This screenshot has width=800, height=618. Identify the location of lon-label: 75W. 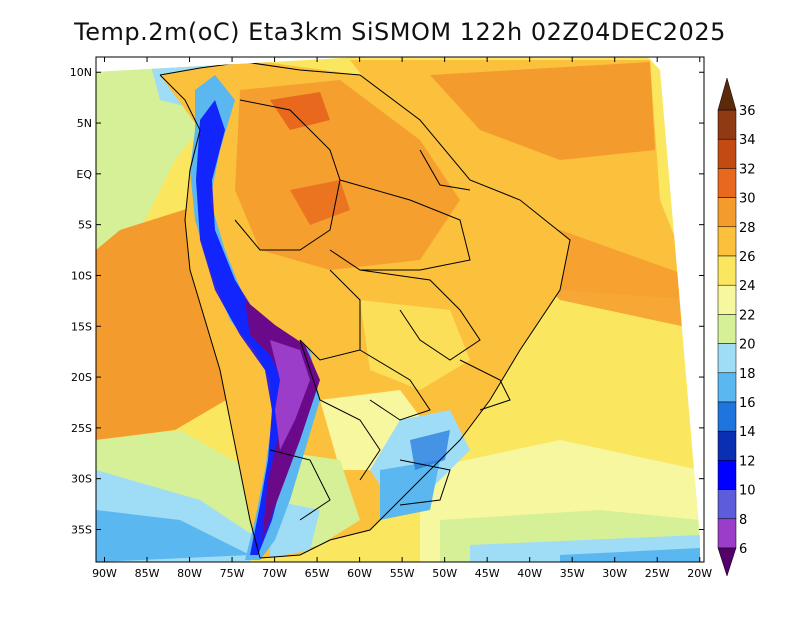
(232, 573).